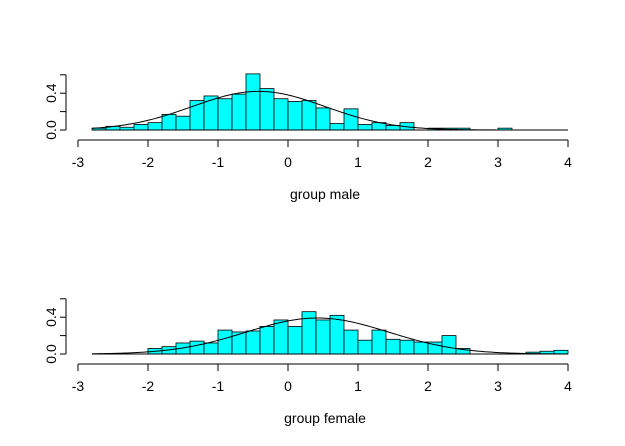  What do you see at coordinates (568, 386) in the screenshot?
I see `female-x-tick-label: 4` at bounding box center [568, 386].